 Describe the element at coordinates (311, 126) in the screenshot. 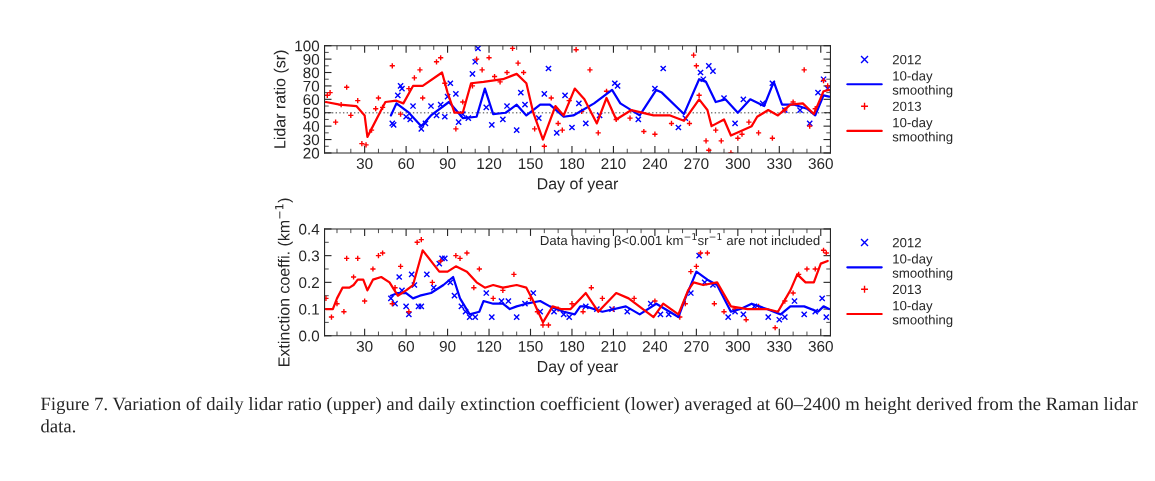

I see `y-tick-label: 40` at that location.